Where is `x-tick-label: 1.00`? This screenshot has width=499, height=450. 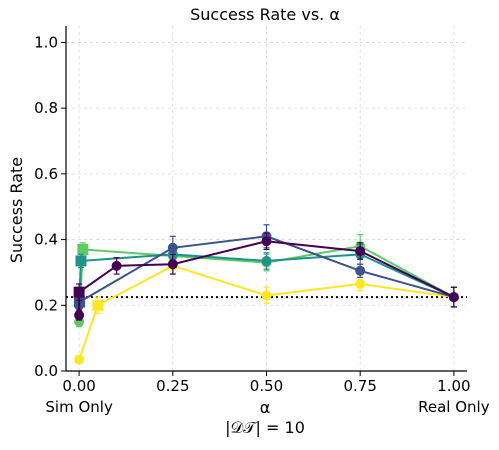 x-tick-label: 1.00 is located at coordinates (453, 386).